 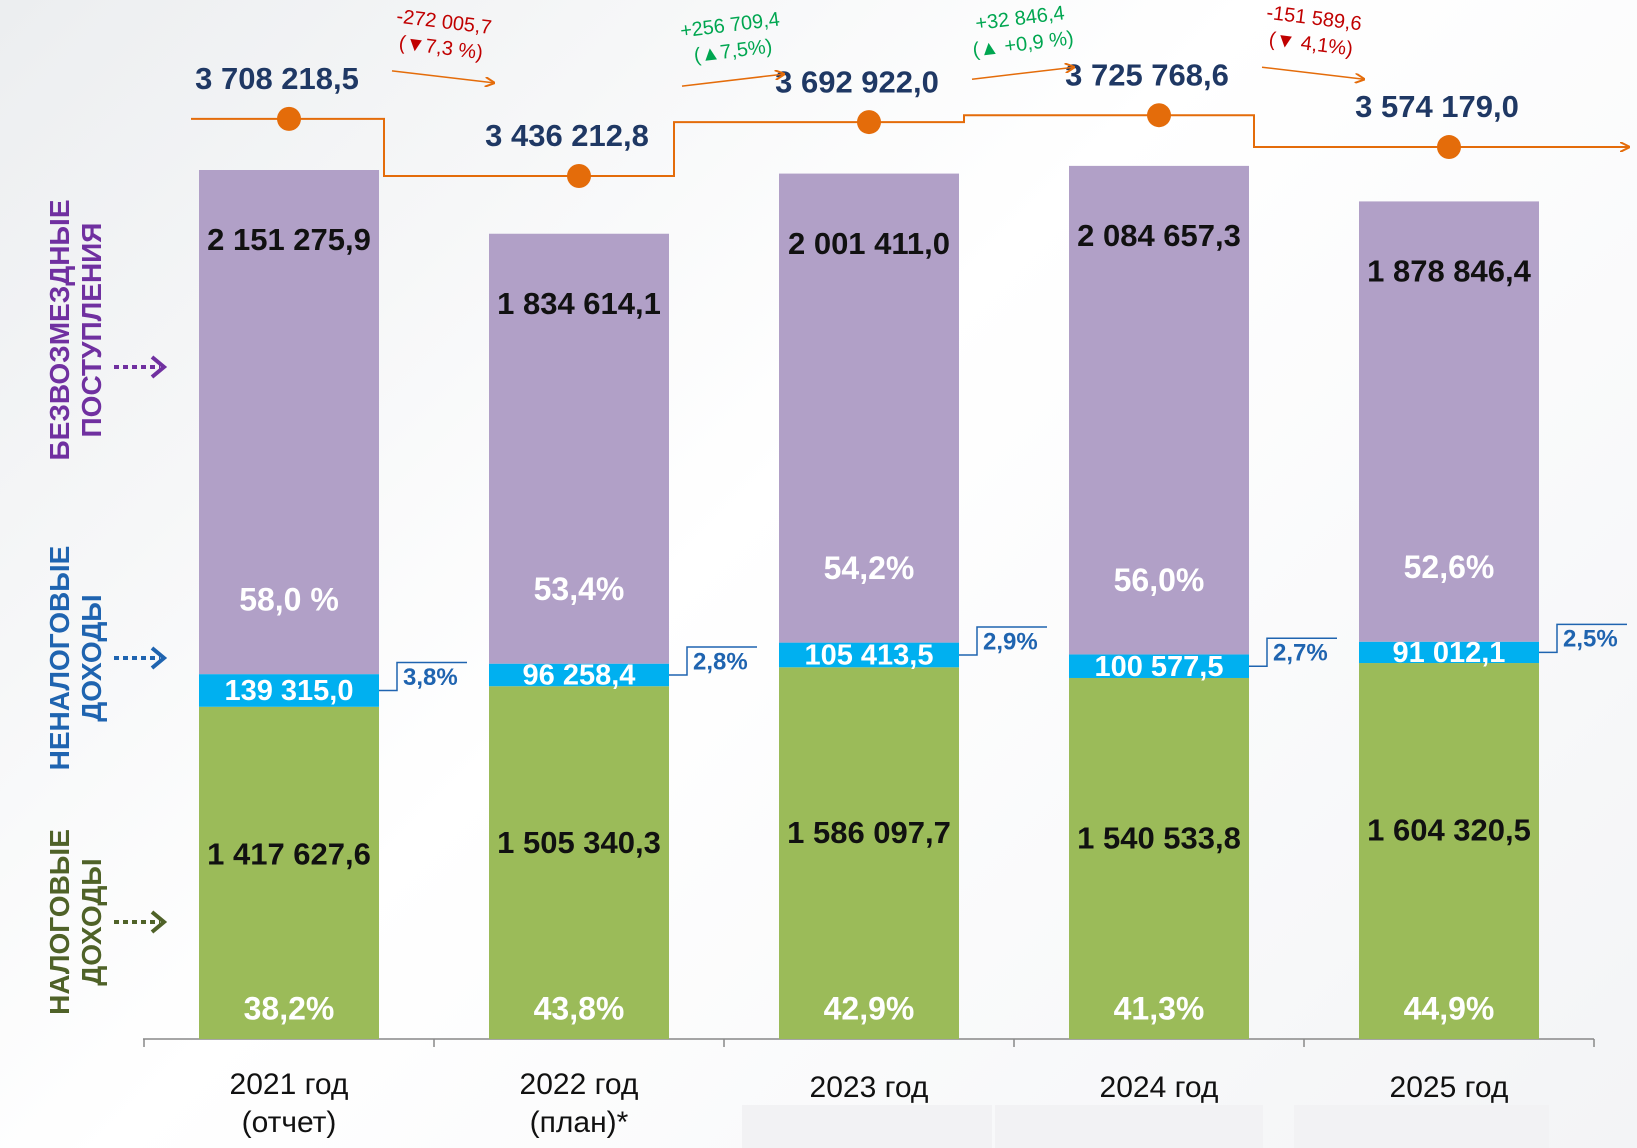 I want to click on legend-label: БЕЗВОЗМЕЗДНЫЕПОСТУПЛЕНИЯ, so click(x=75, y=330).